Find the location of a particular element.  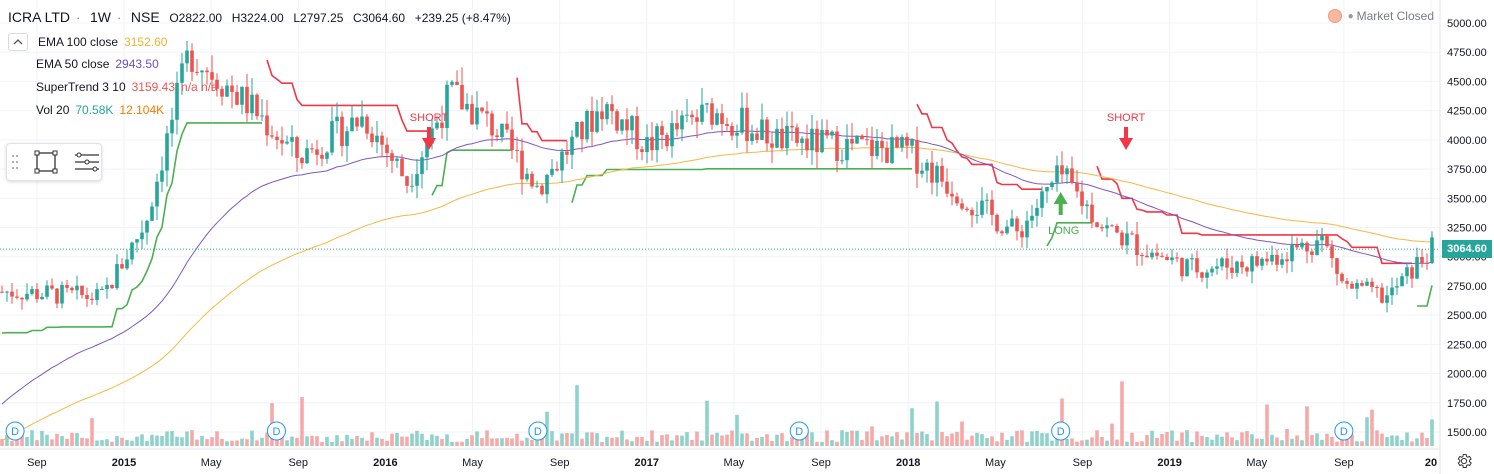

gear-icon is located at coordinates (1464, 461).